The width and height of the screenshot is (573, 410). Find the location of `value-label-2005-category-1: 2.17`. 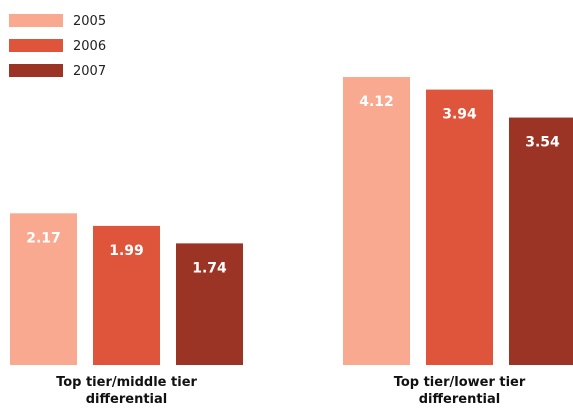

value-label-2005-category-1: 2.17 is located at coordinates (43, 238).